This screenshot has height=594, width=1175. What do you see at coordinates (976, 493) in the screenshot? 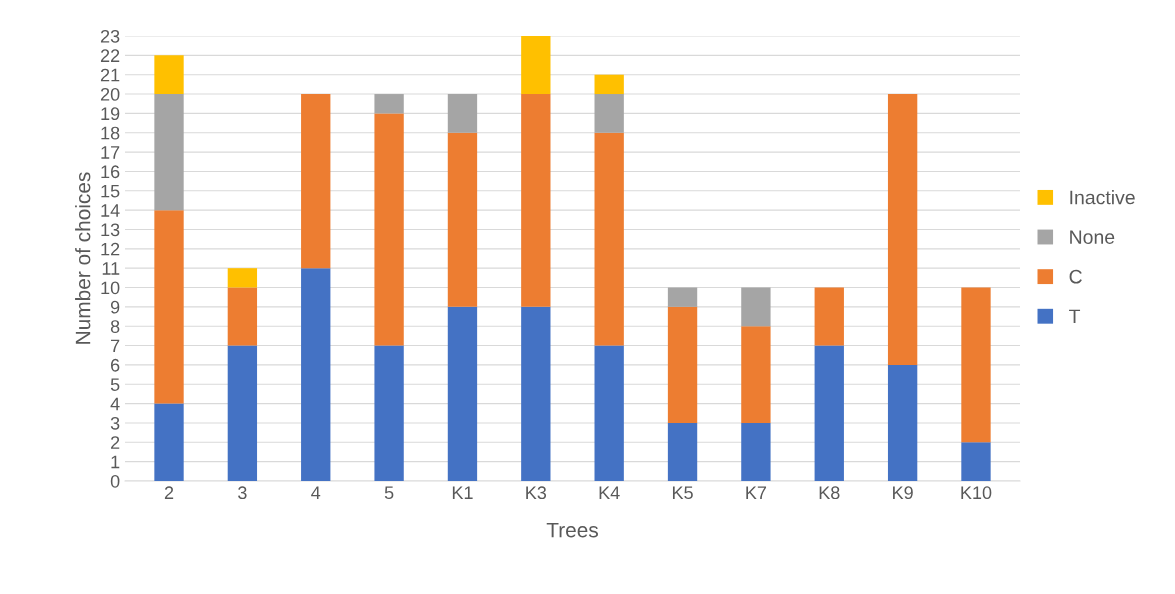
I see `x-tick-label: K10` at bounding box center [976, 493].